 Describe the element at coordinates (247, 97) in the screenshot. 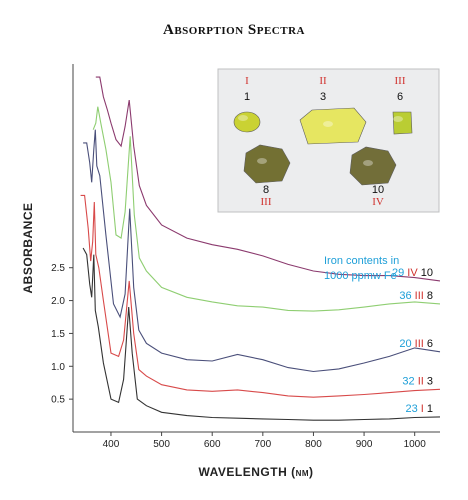

I see `stone-number: 1` at that location.